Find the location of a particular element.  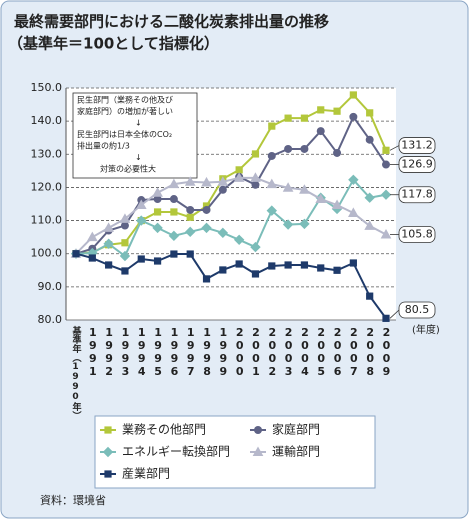

source: 資料：環境省 is located at coordinates (73, 500).